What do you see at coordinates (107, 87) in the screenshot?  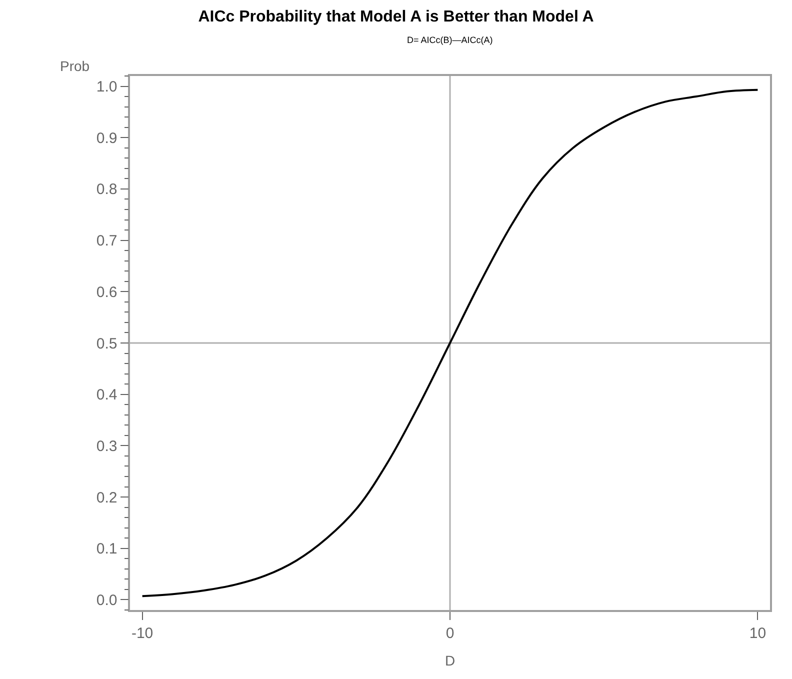 I see `y-tick-label: 1.0` at bounding box center [107, 87].